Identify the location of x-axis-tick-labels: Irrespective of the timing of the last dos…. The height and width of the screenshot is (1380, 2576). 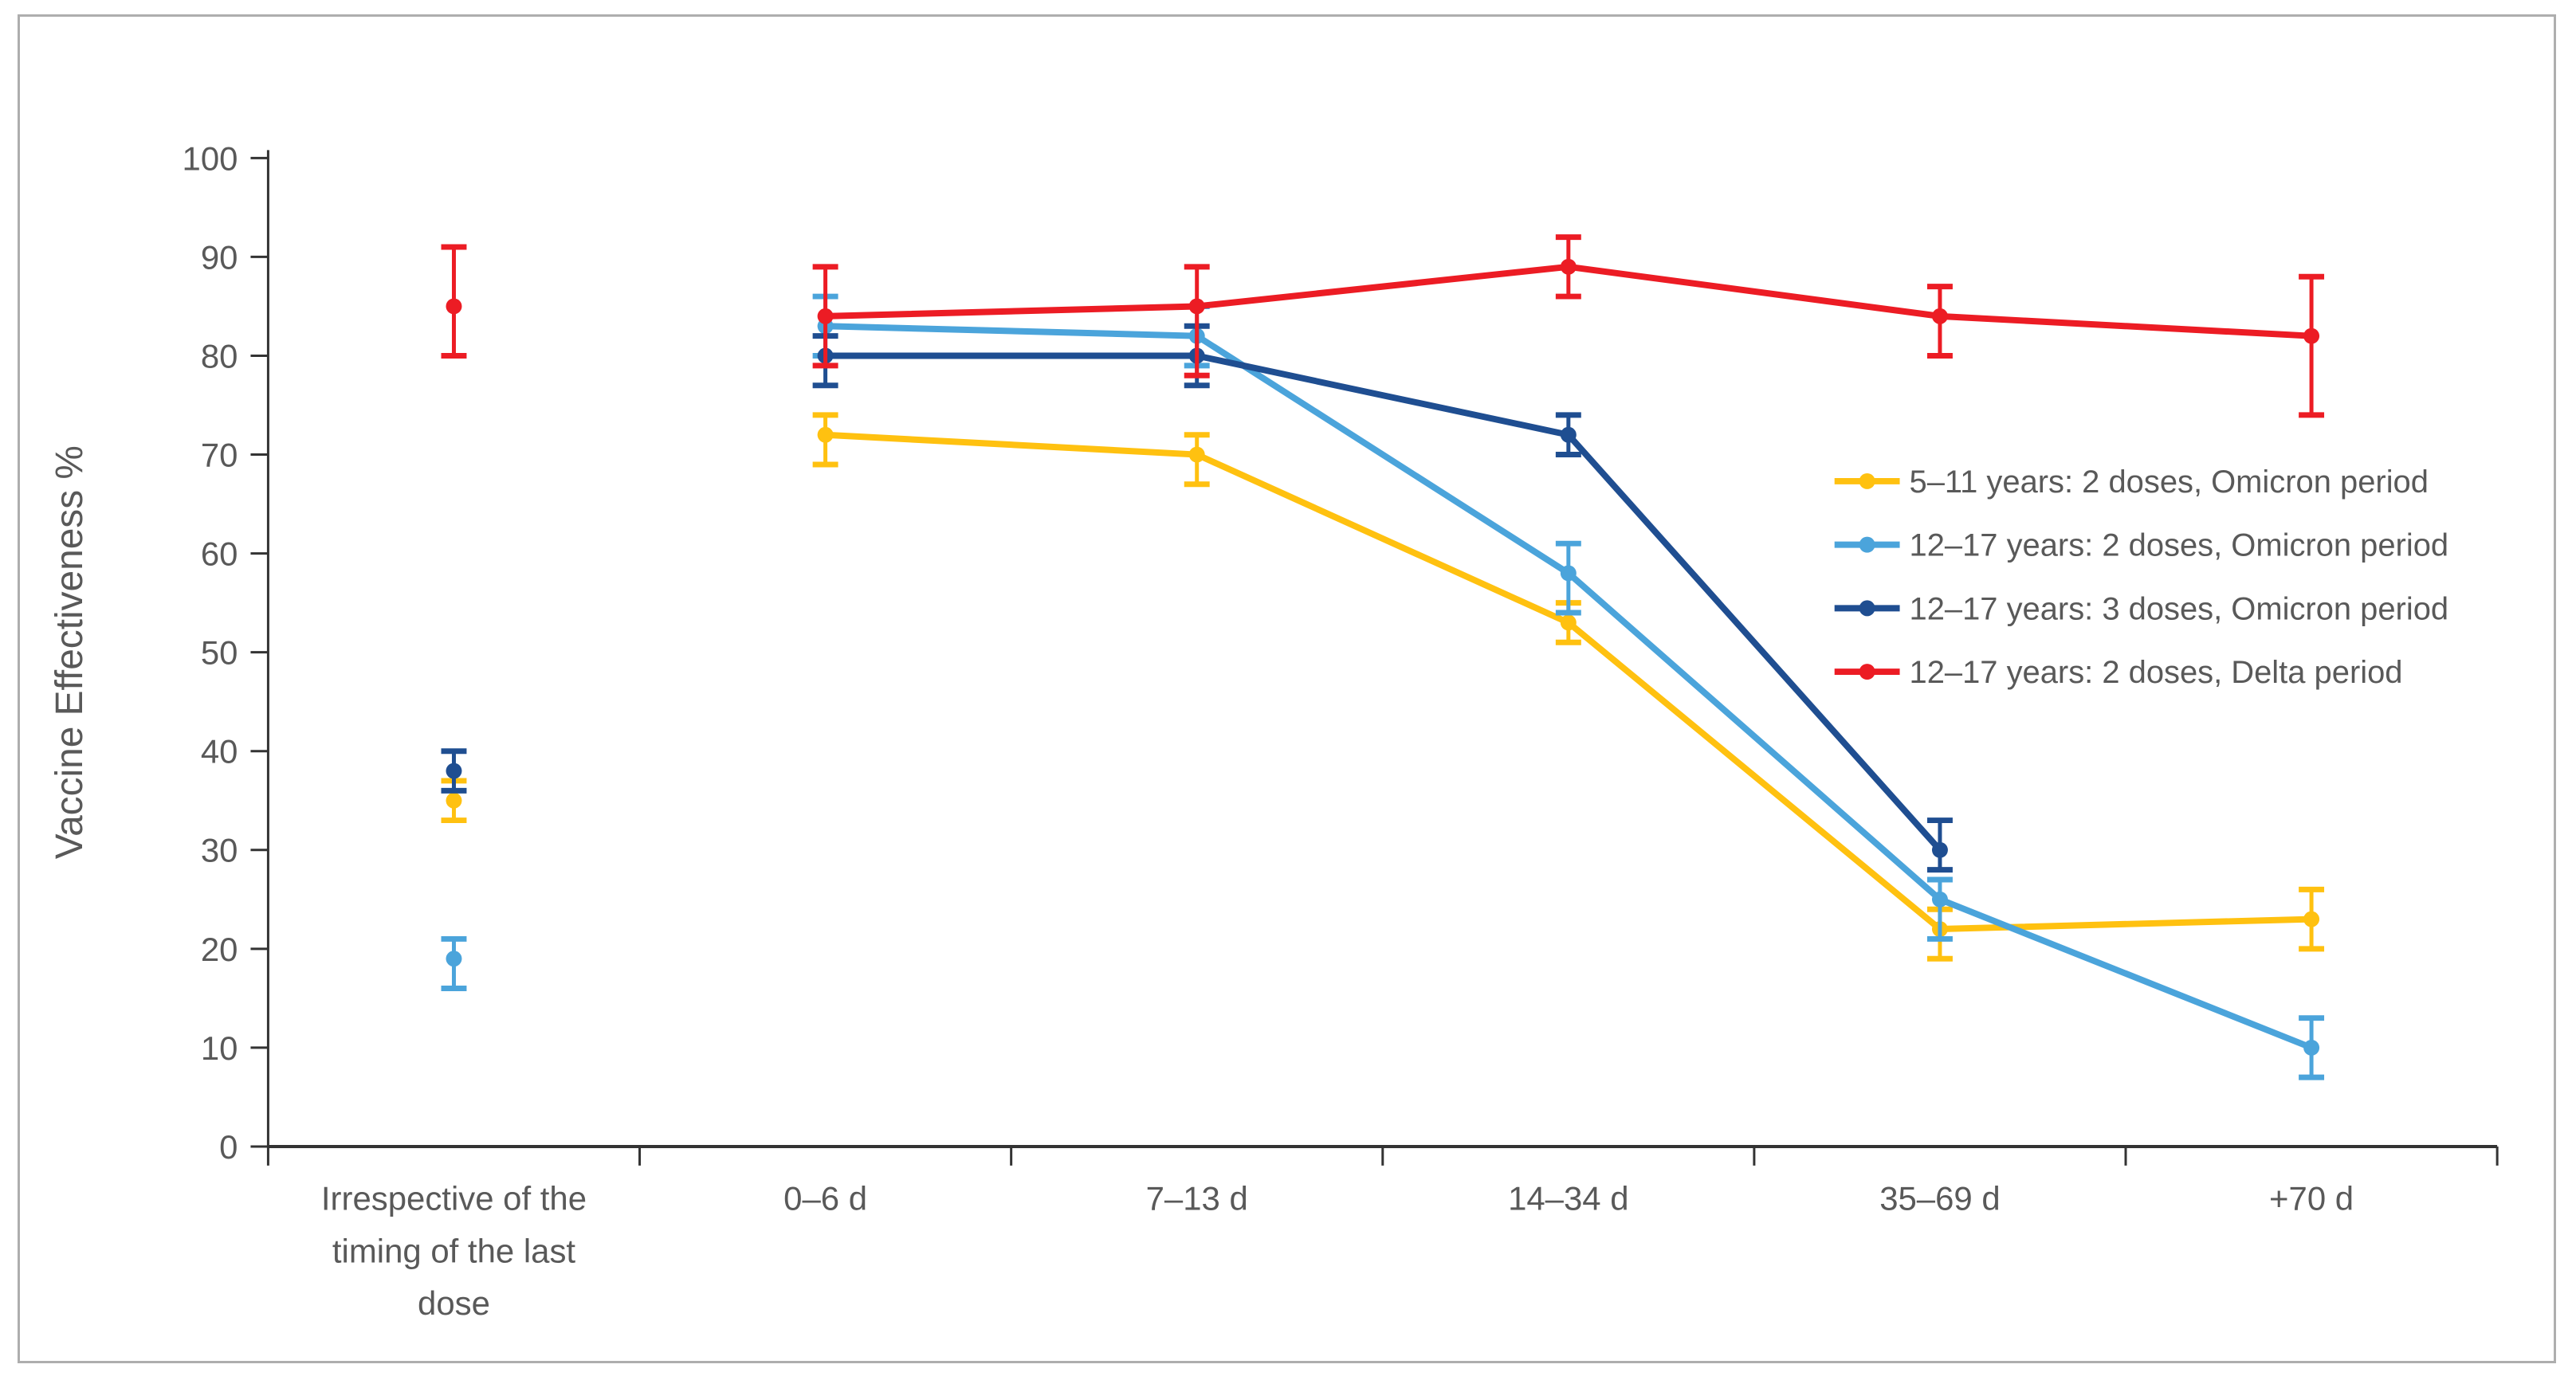
(1337, 1251).